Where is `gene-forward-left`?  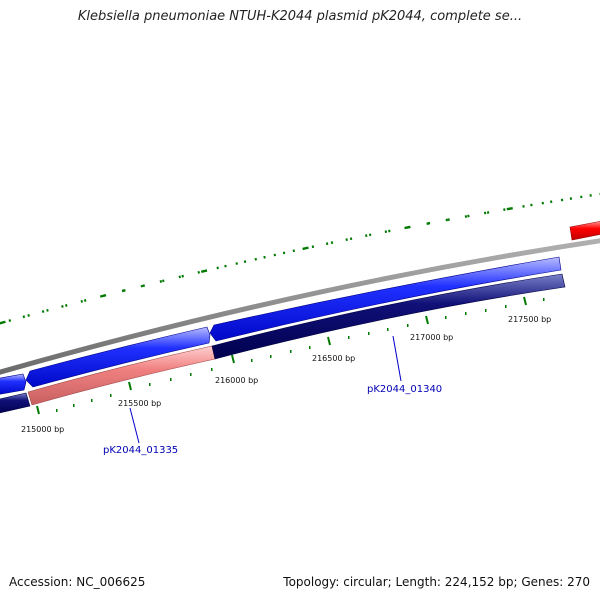 gene-forward-left is located at coordinates (13, 384).